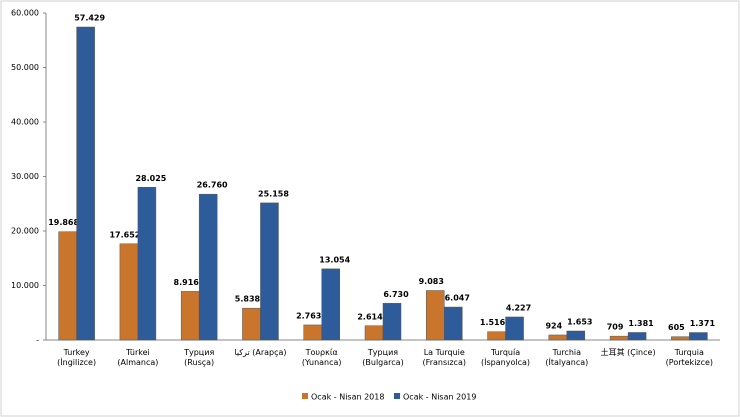 Image resolution: width=740 pixels, height=417 pixels. Describe the element at coordinates (212, 185) in the screenshot. I see `value-label: 26.760` at that location.